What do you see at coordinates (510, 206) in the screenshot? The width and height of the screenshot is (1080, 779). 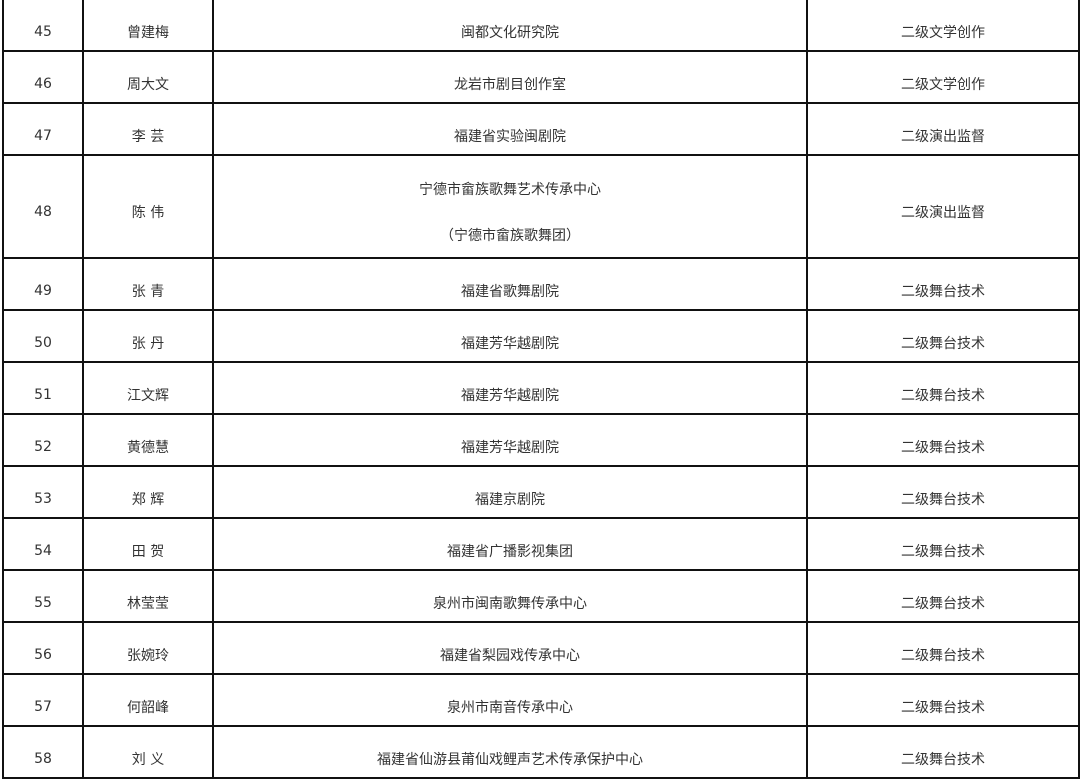 I see `organization: 宁德市畲族歌舞艺术传承中心 （宁德市畲族歌舞团）` at bounding box center [510, 206].